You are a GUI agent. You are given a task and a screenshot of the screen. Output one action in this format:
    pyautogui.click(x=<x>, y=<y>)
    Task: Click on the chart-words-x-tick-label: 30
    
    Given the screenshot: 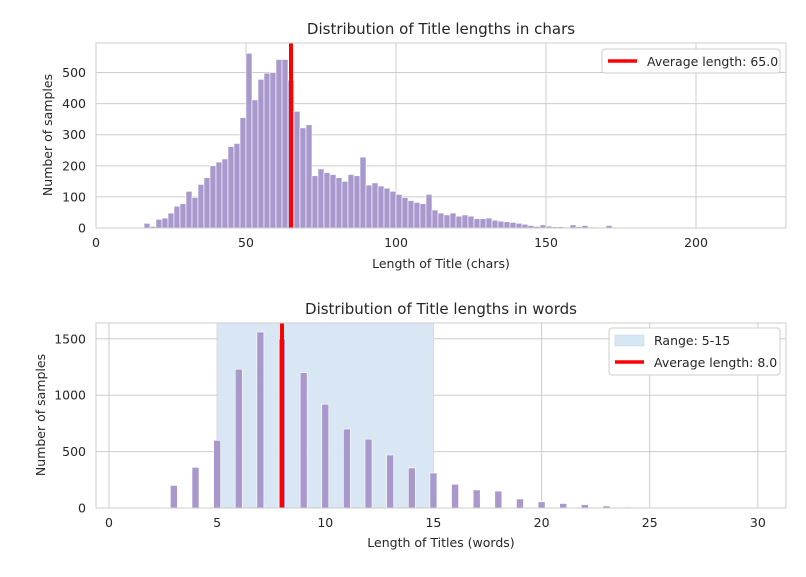 What is the action you would take?
    pyautogui.click(x=758, y=522)
    